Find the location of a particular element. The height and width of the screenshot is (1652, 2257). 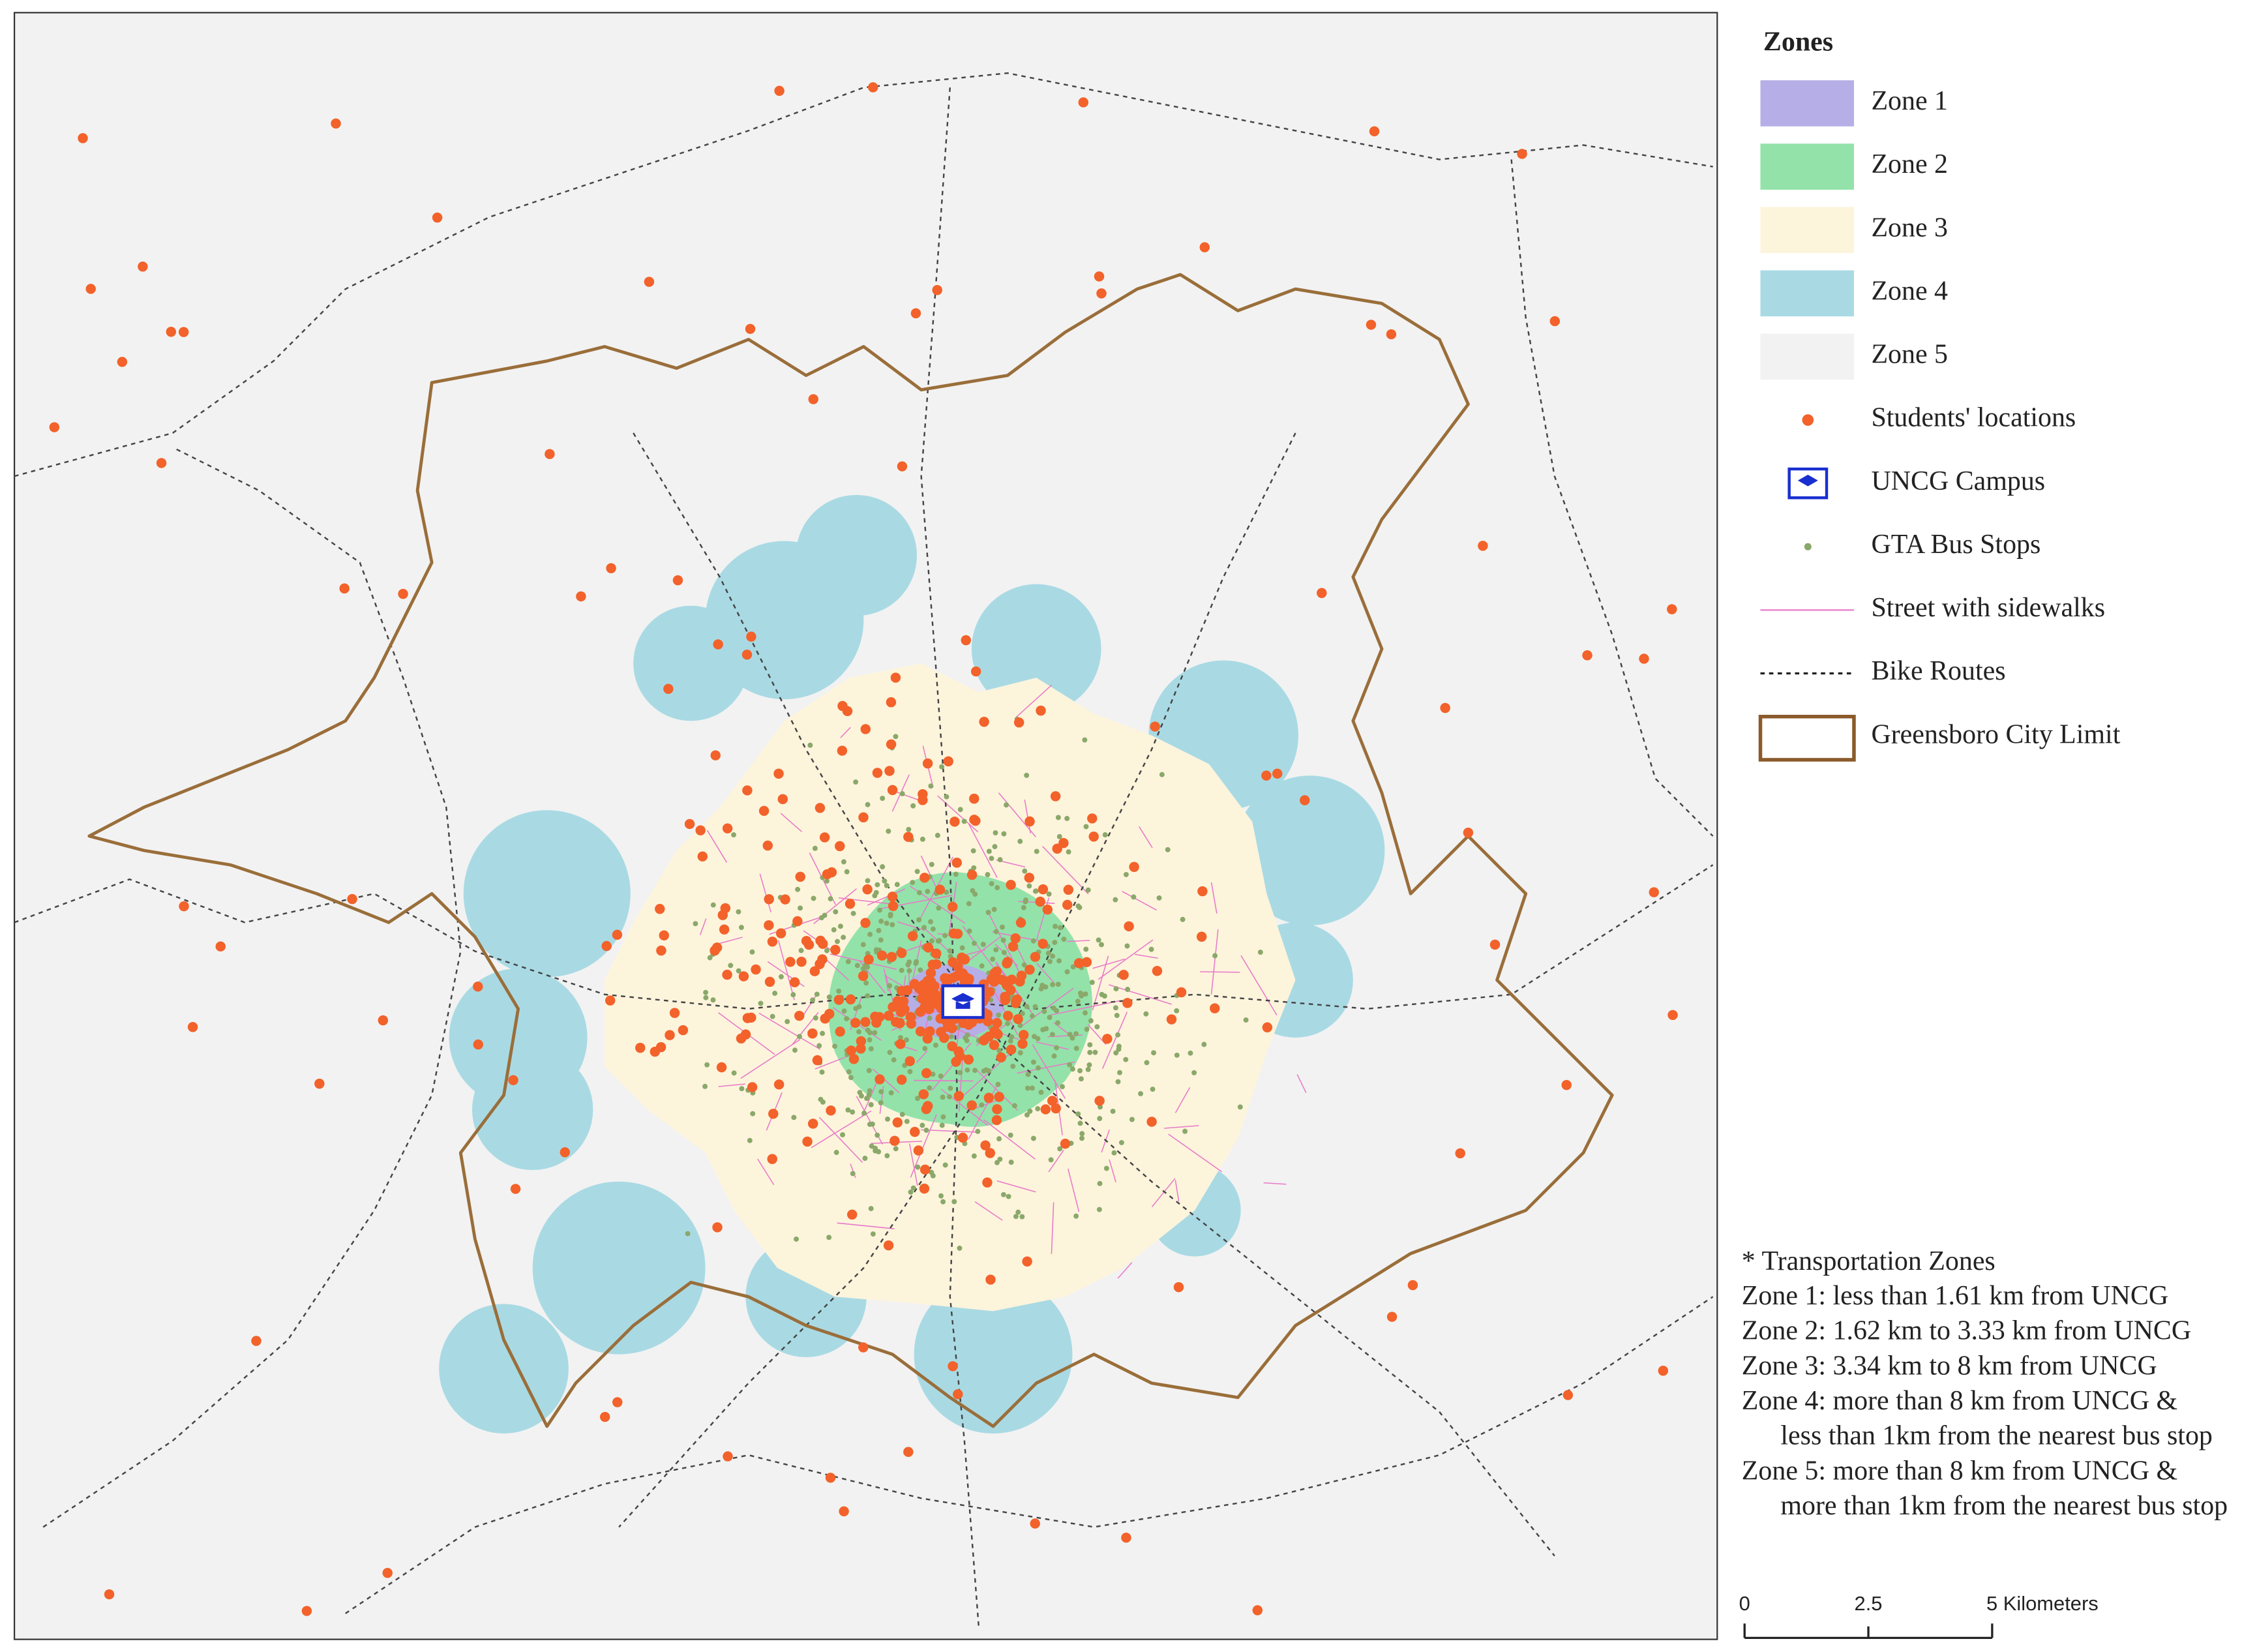

legend-title: Zones is located at coordinates (1798, 42).